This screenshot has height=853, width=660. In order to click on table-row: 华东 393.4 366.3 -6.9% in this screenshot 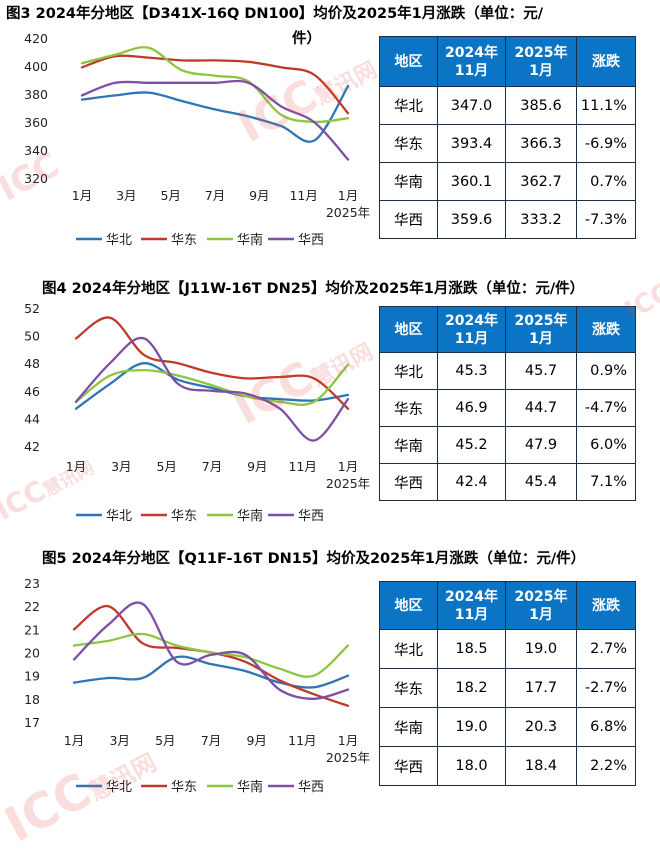, I will do `click(507, 143)`.